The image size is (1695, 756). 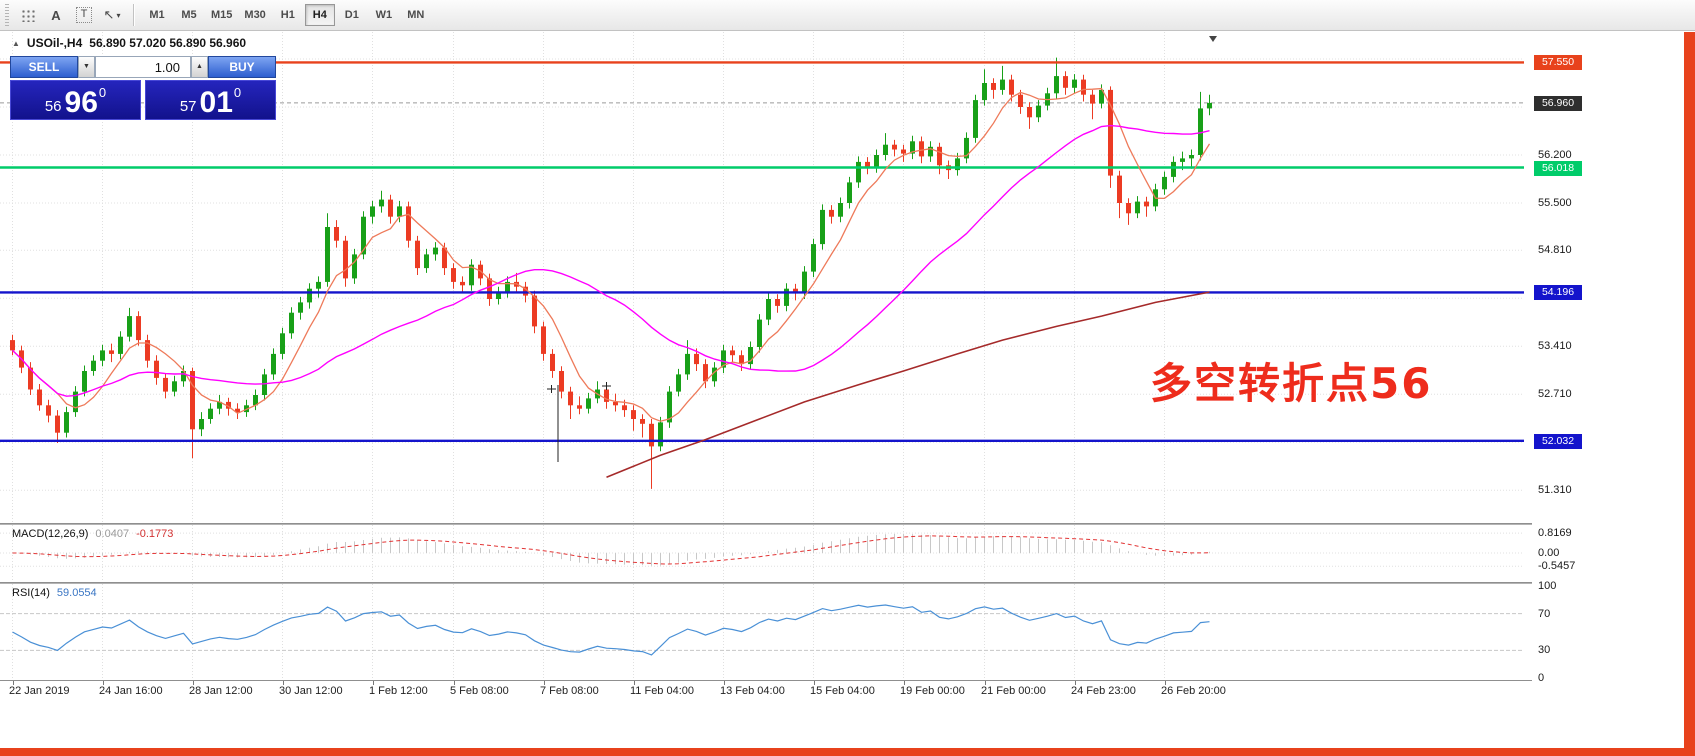 What do you see at coordinates (112, 534) in the screenshot?
I see `macd-value-main: 0.0407` at bounding box center [112, 534].